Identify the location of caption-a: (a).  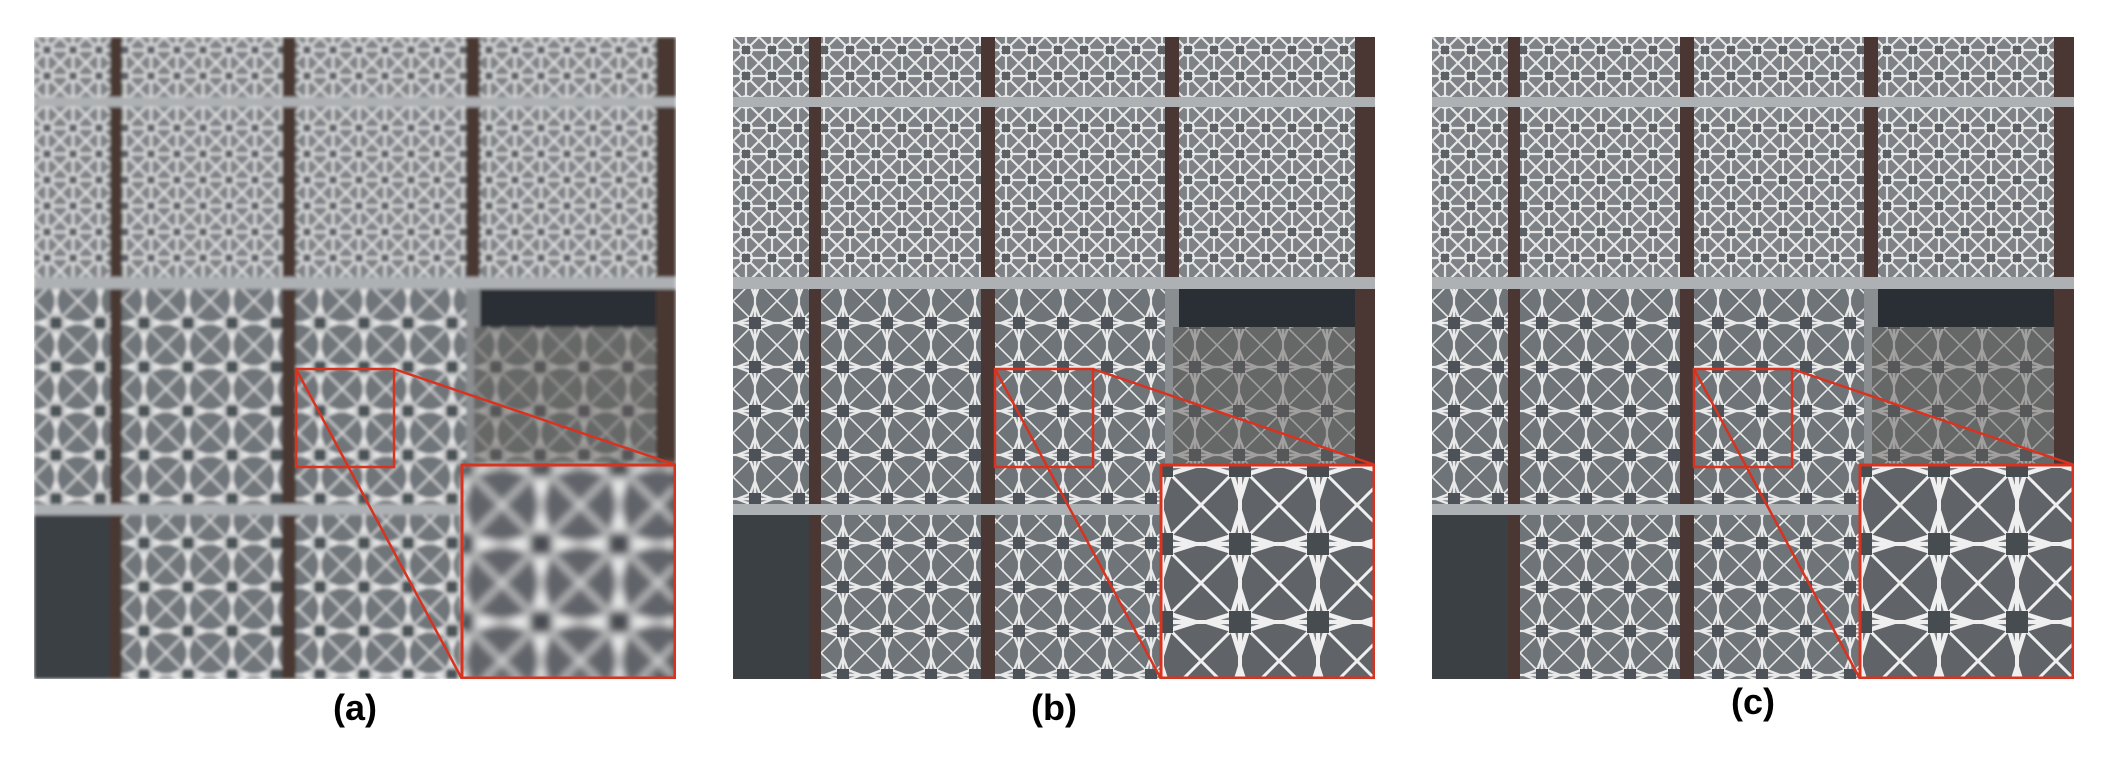
(355, 707).